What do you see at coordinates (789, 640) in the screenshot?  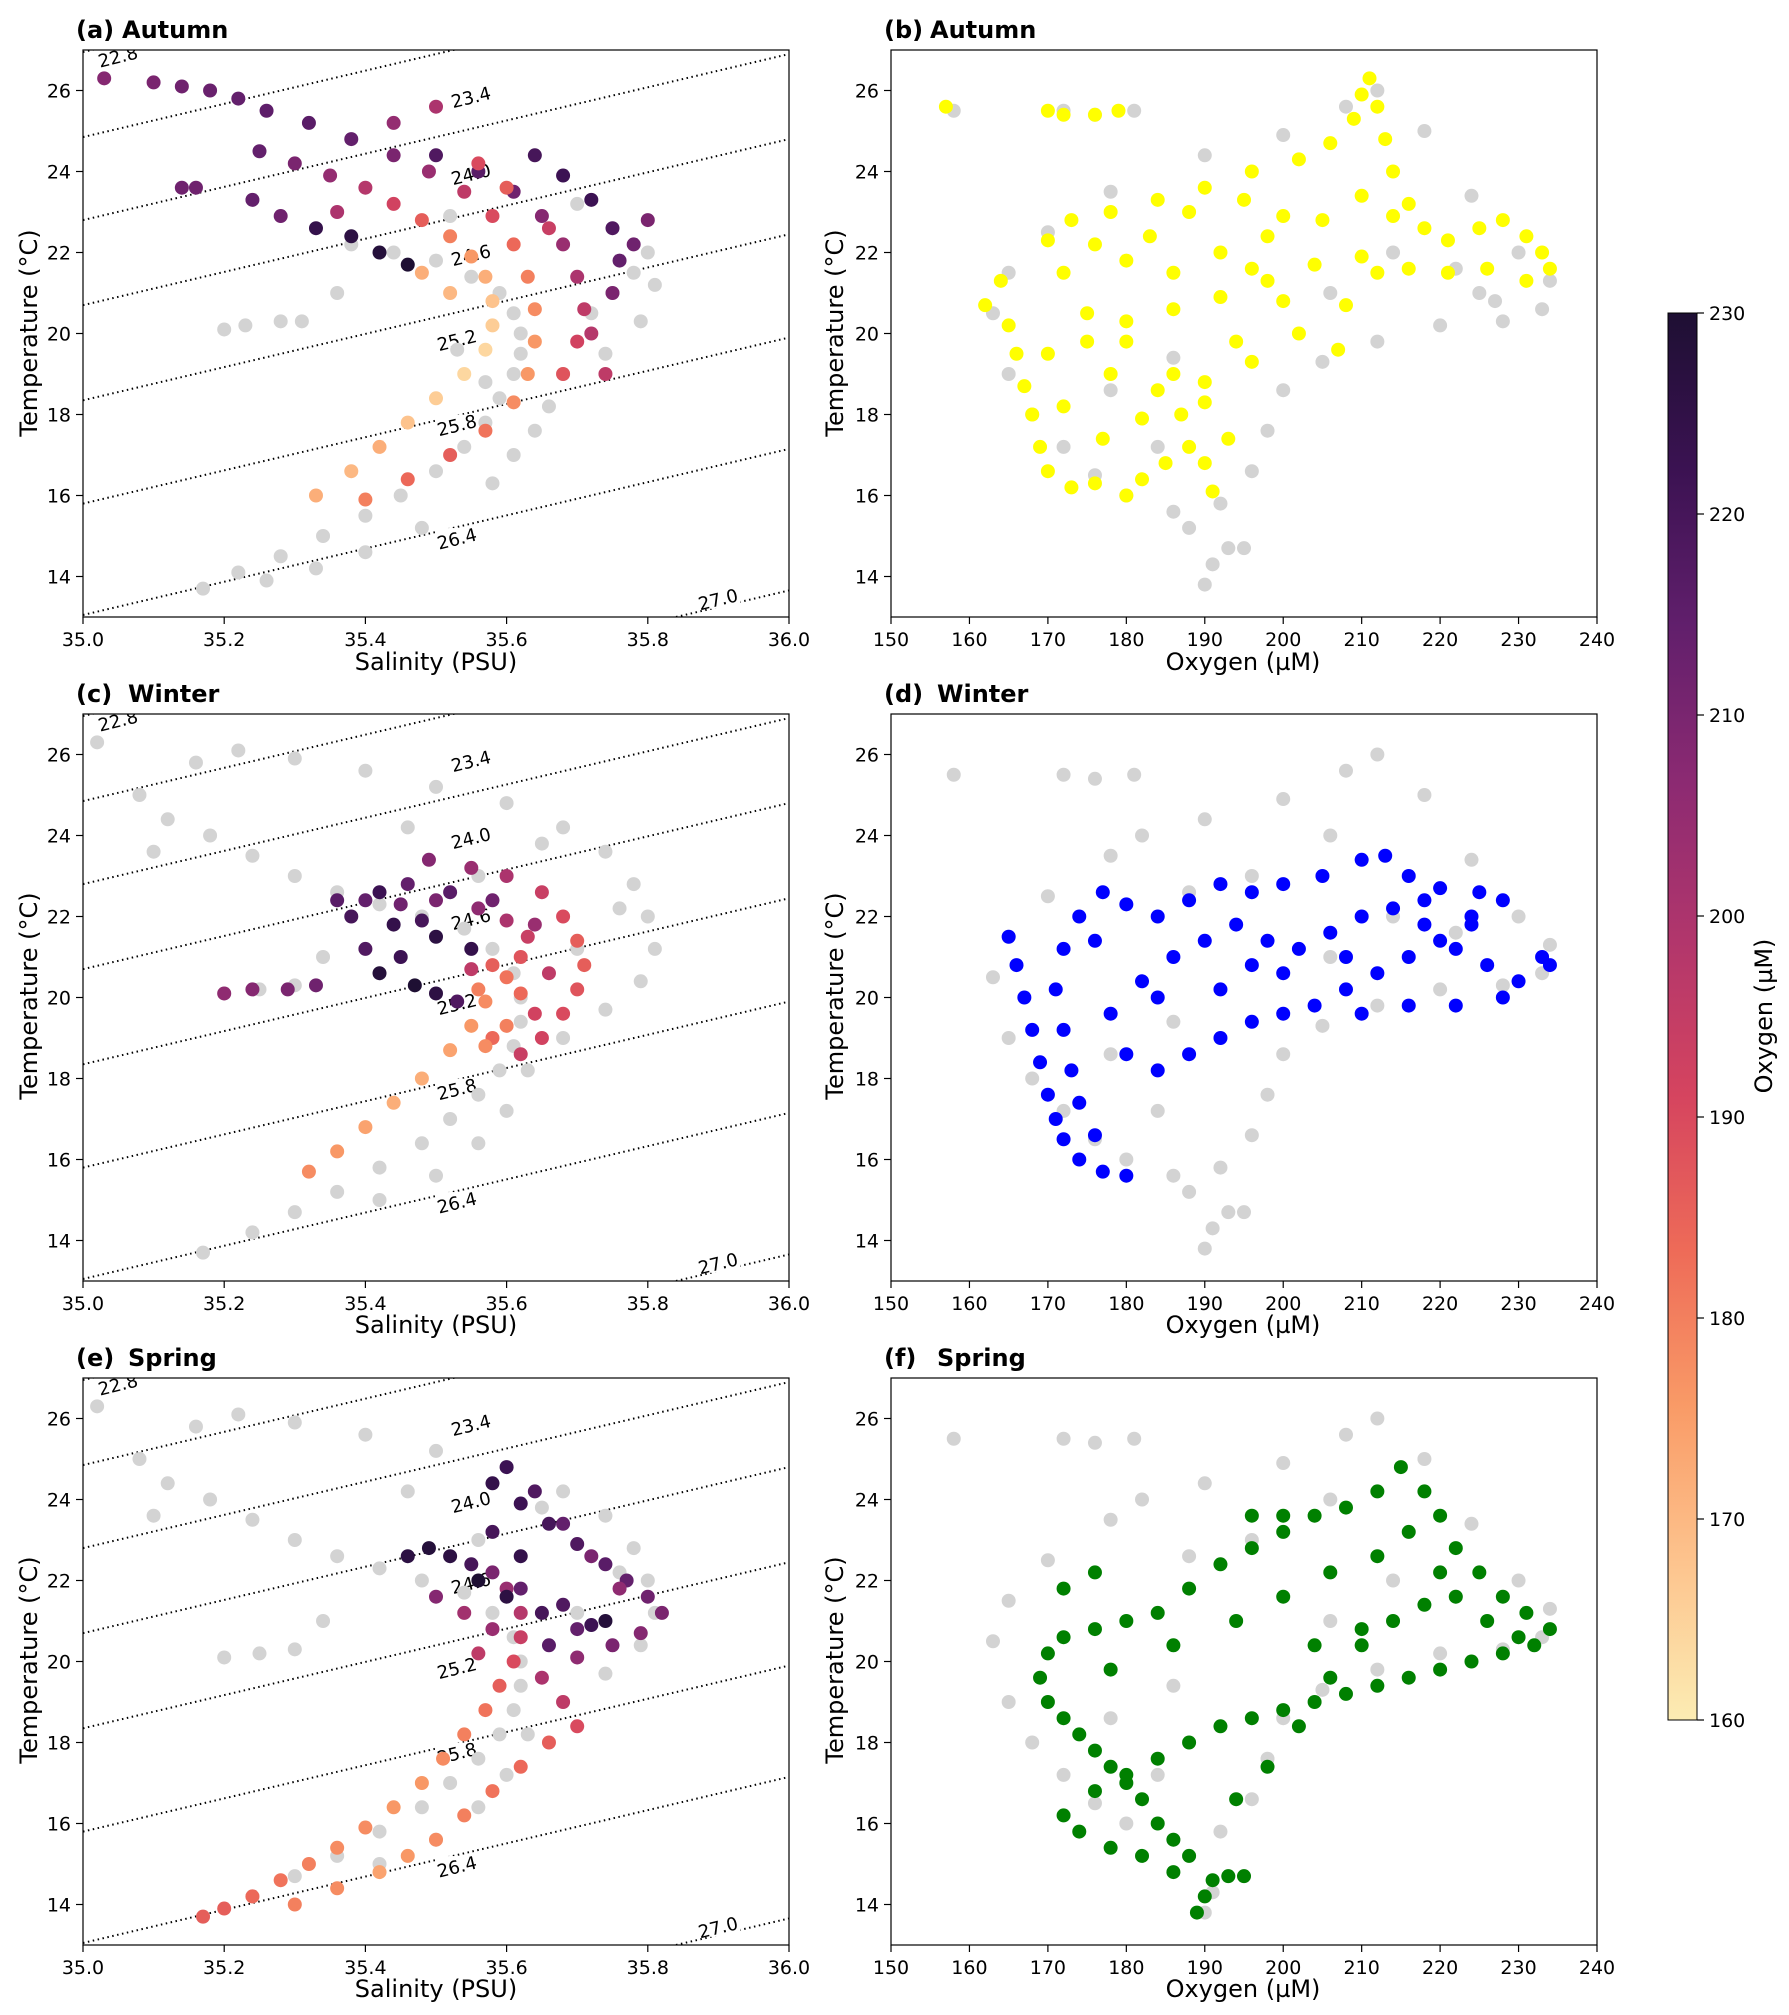 I see `x-tick-label: 36.0` at bounding box center [789, 640].